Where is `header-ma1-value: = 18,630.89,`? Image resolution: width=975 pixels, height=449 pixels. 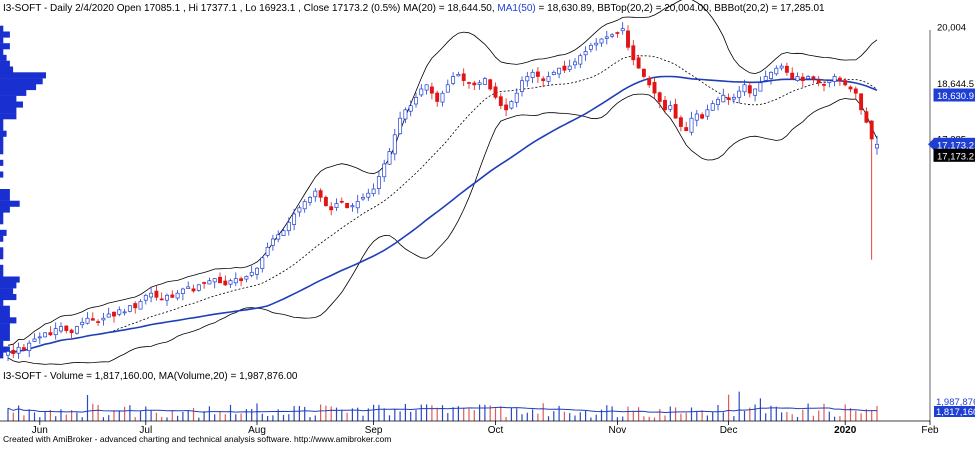 header-ma1-value: = 18,630.89, is located at coordinates (567, 8).